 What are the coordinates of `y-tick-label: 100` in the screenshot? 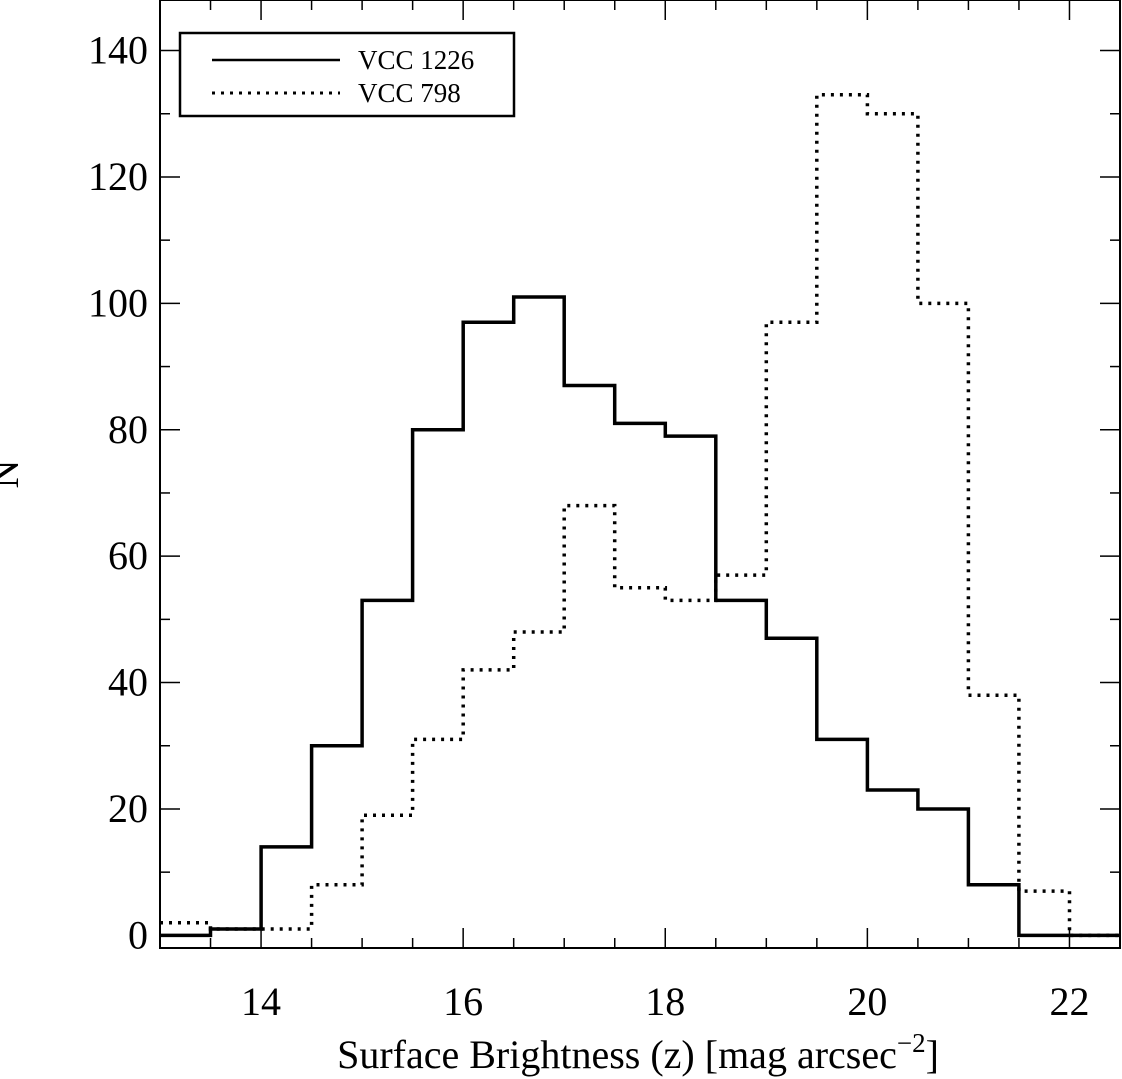 It's located at (118, 302).